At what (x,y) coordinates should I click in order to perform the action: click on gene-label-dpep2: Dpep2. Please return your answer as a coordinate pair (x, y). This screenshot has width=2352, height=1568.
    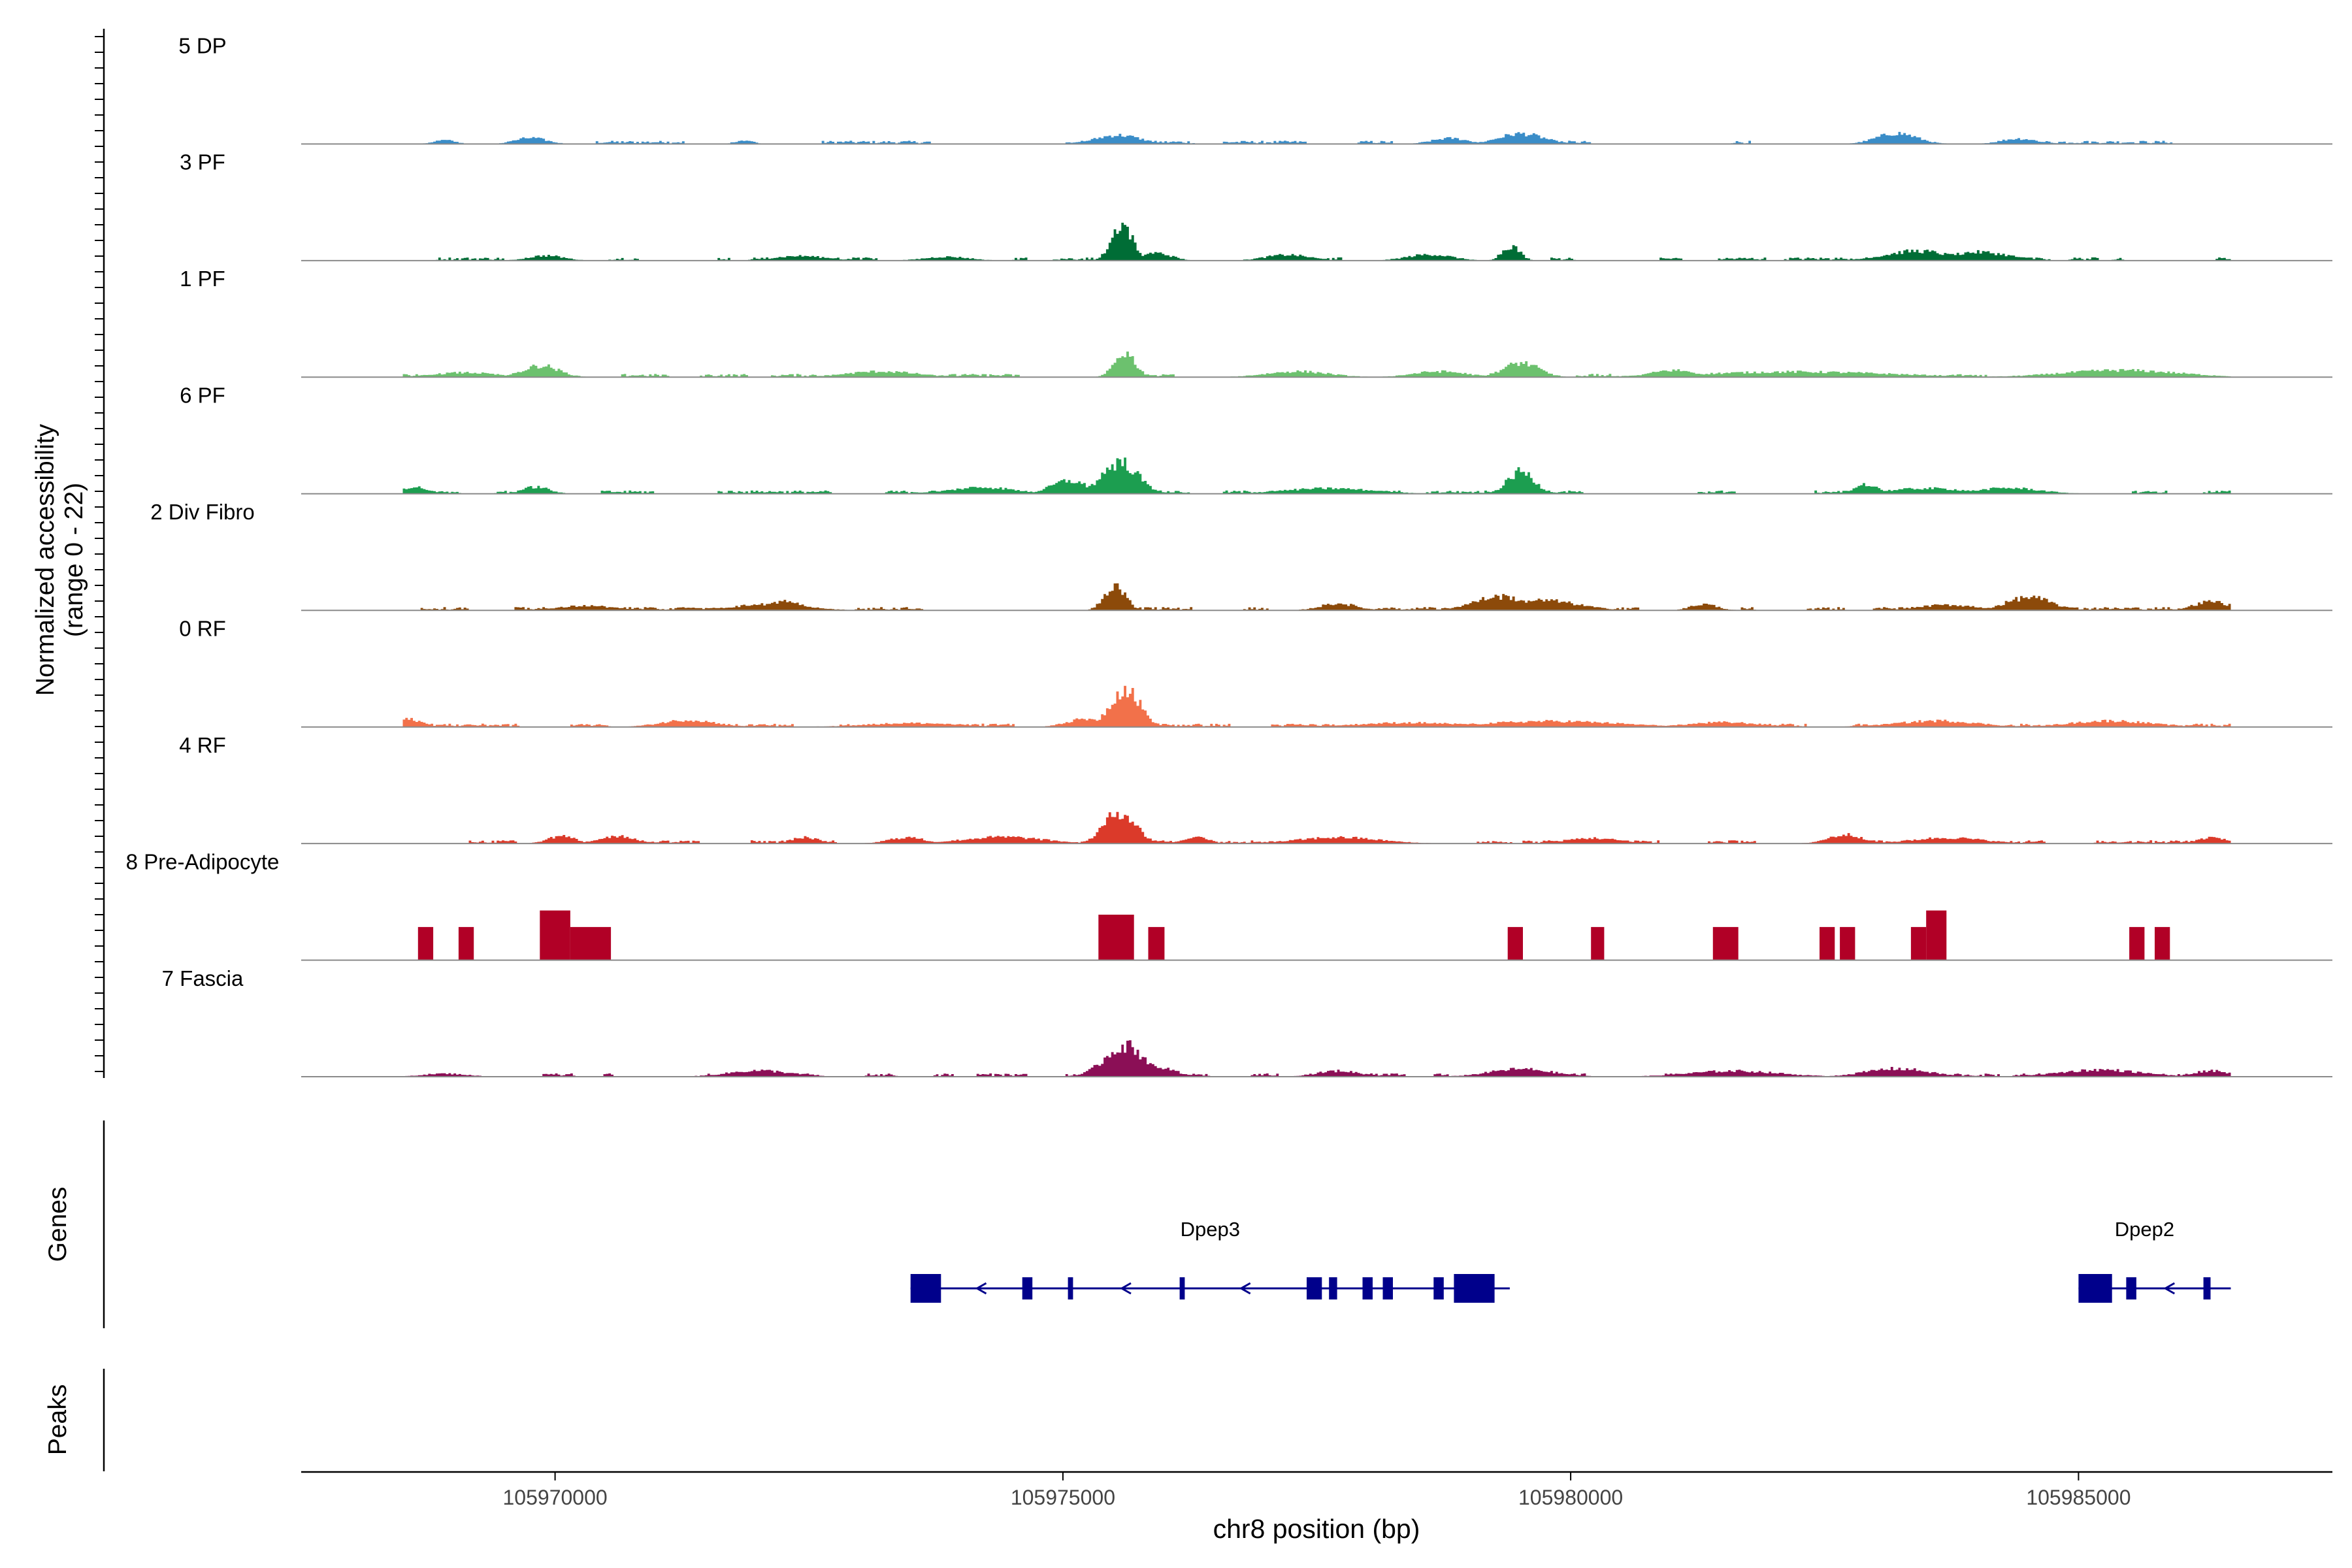
    Looking at the image, I should click on (2144, 1229).